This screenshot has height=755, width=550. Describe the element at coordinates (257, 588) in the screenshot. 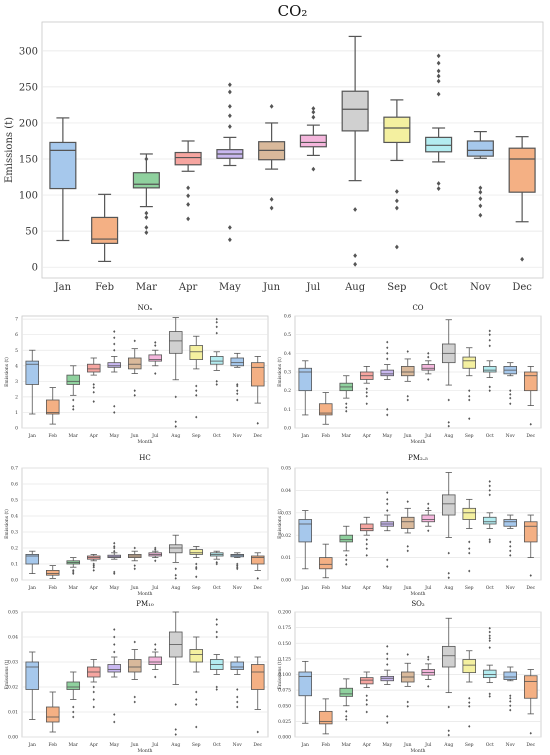

I see `x-tick-label: Dec` at that location.